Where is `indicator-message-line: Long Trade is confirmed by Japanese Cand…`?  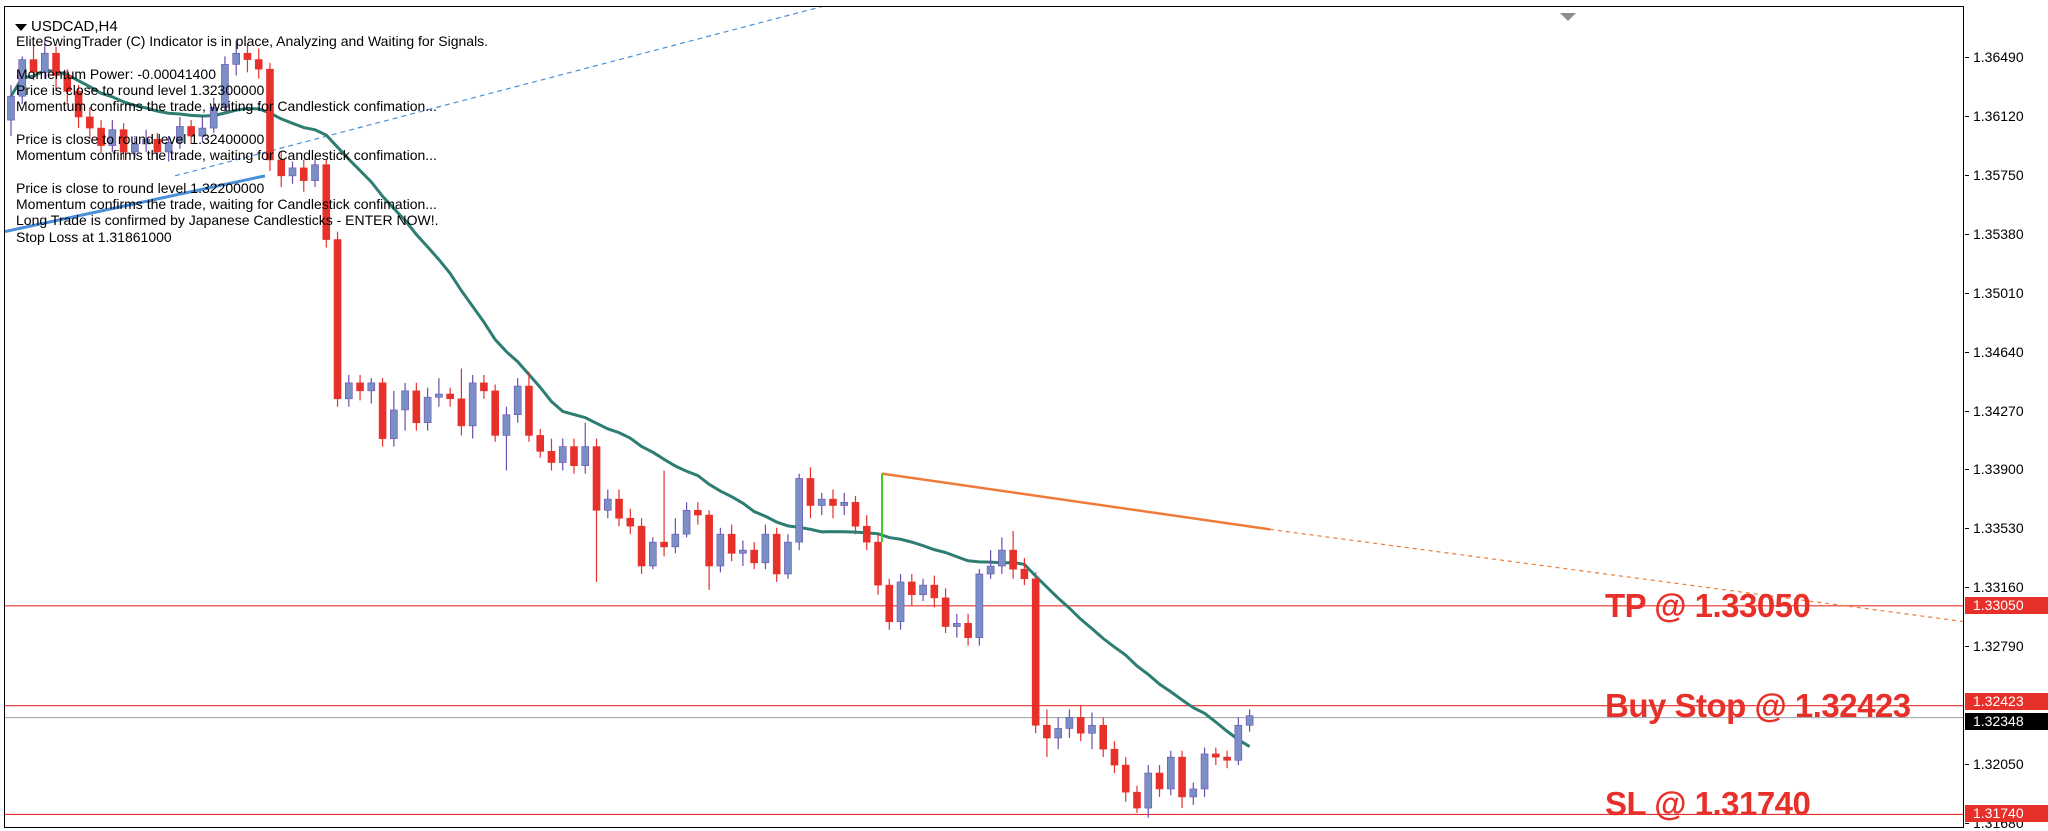
indicator-message-line: Long Trade is confirmed by Japanese Cand… is located at coordinates (227, 220).